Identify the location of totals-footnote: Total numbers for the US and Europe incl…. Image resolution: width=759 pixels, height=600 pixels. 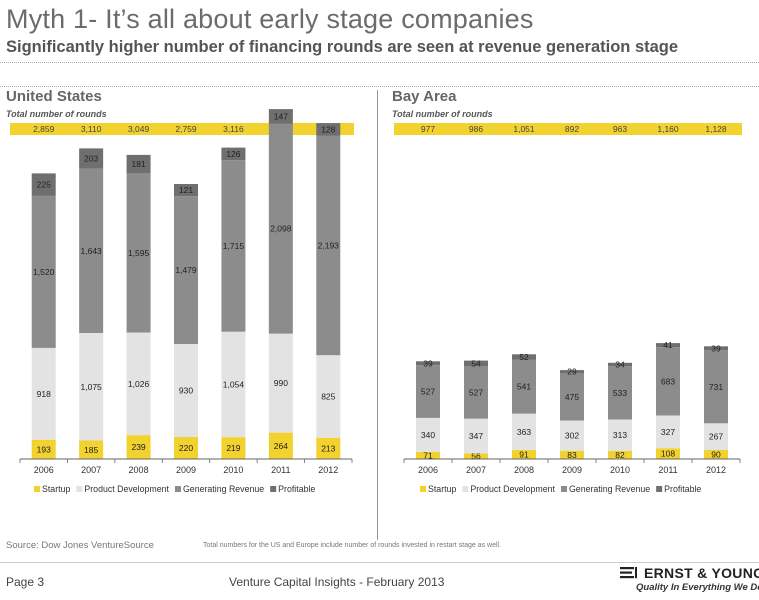
(352, 545).